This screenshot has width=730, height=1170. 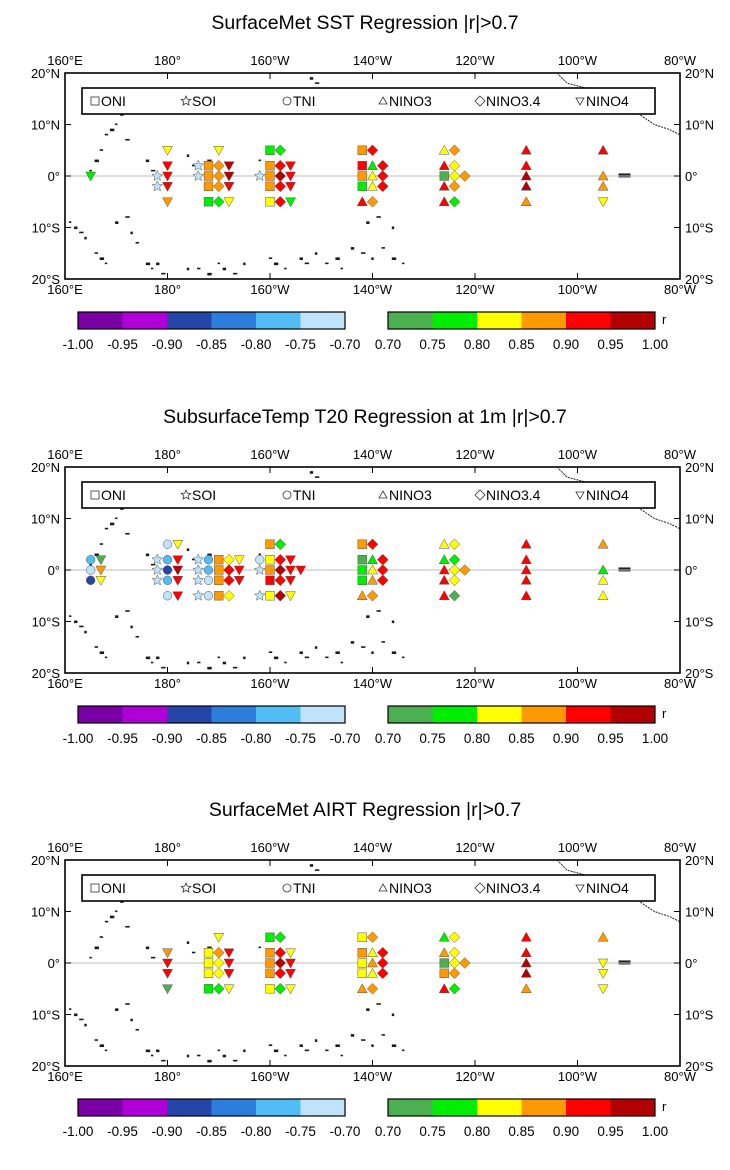 What do you see at coordinates (300, 344) in the screenshot?
I see `colorbar-neg-label: -0.75` at bounding box center [300, 344].